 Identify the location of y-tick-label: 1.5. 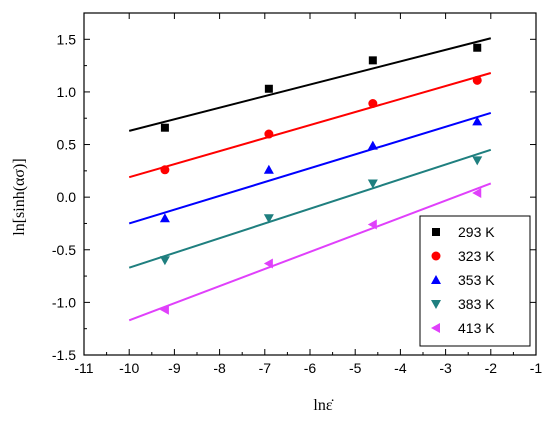
(67, 39).